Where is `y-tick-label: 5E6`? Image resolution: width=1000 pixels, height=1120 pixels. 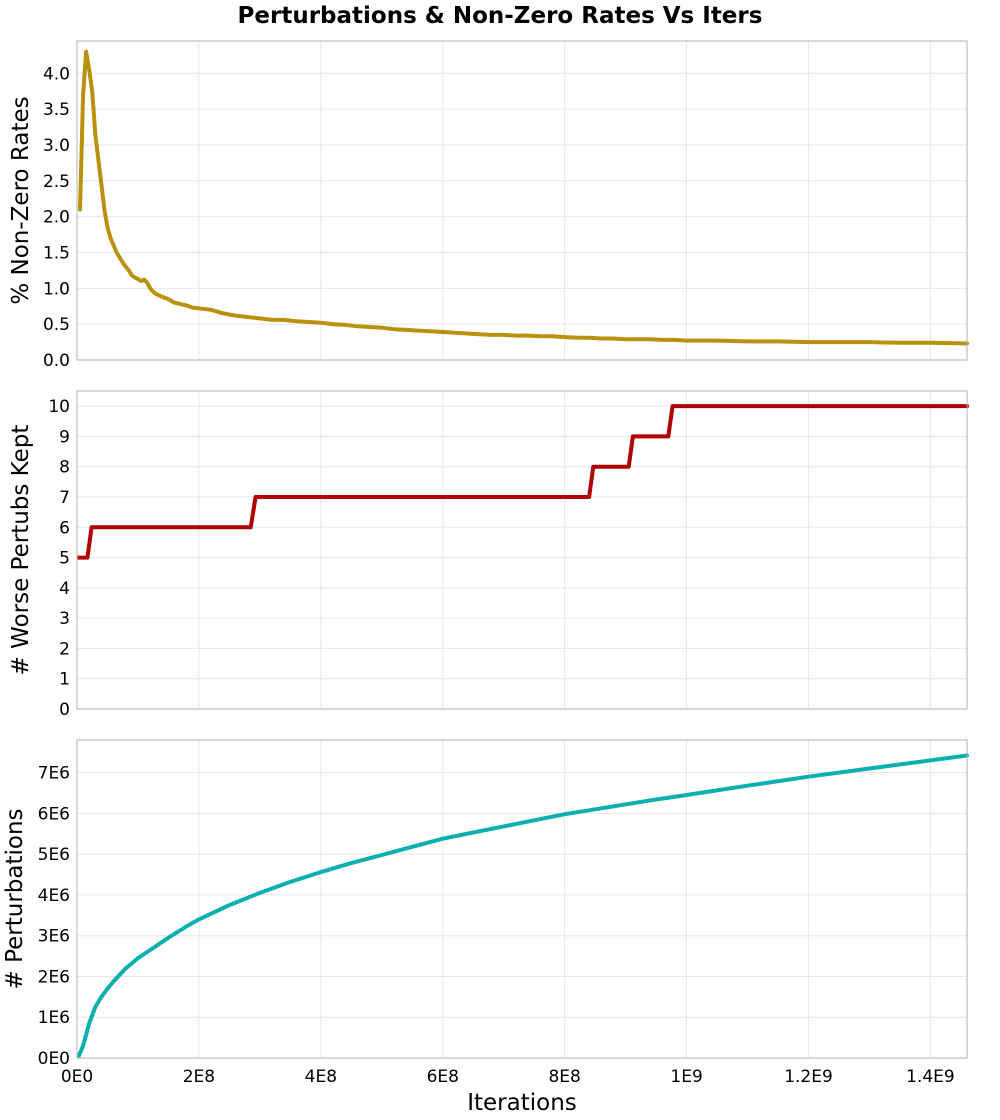 y-tick-label: 5E6 is located at coordinates (54, 855).